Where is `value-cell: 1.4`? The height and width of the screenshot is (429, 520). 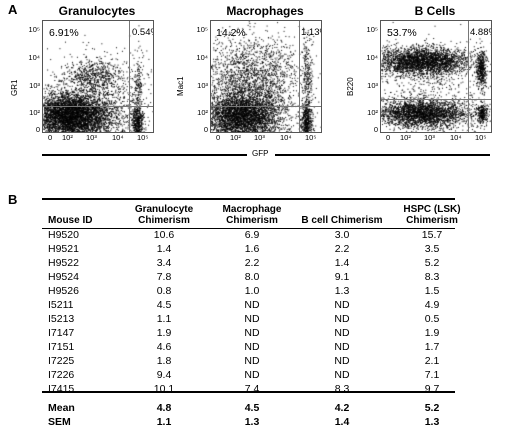
value-cell: 1.4 is located at coordinates (342, 263).